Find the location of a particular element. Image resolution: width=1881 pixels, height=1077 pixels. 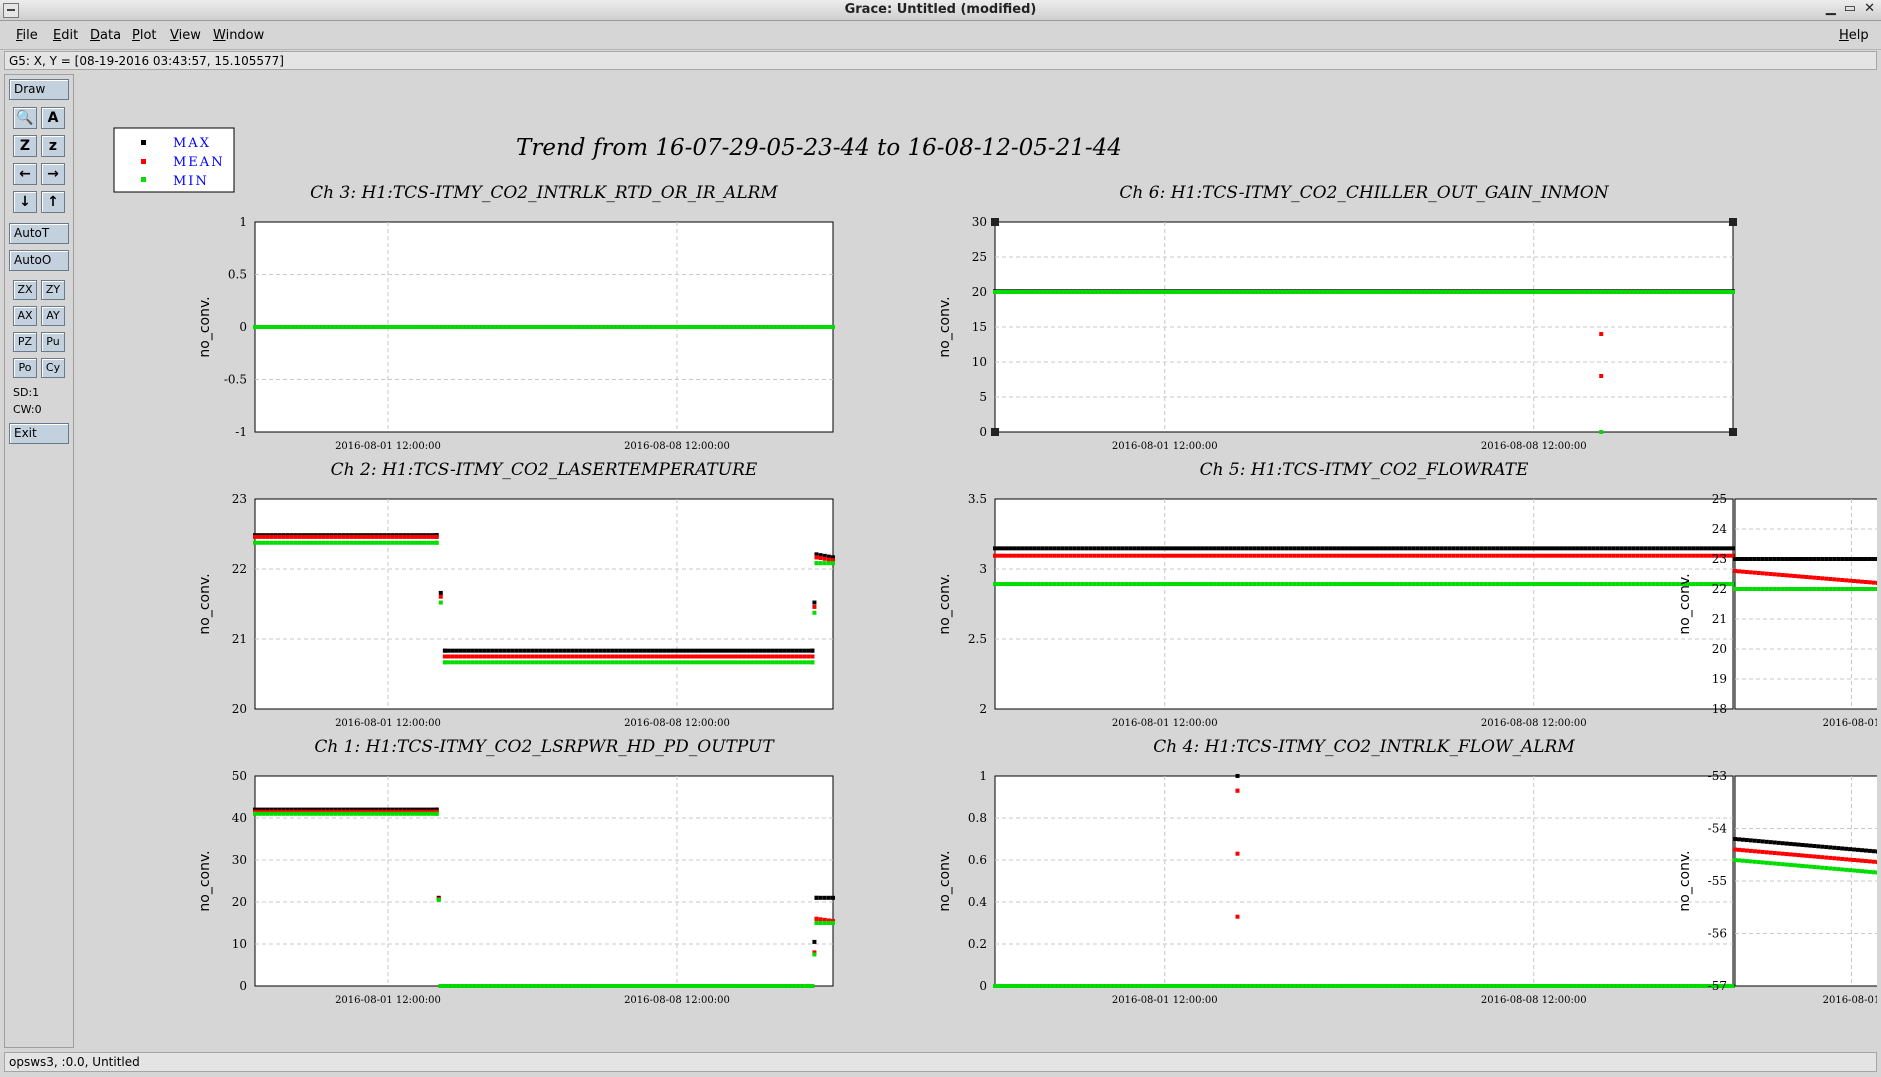

menu-view: View is located at coordinates (185, 35).